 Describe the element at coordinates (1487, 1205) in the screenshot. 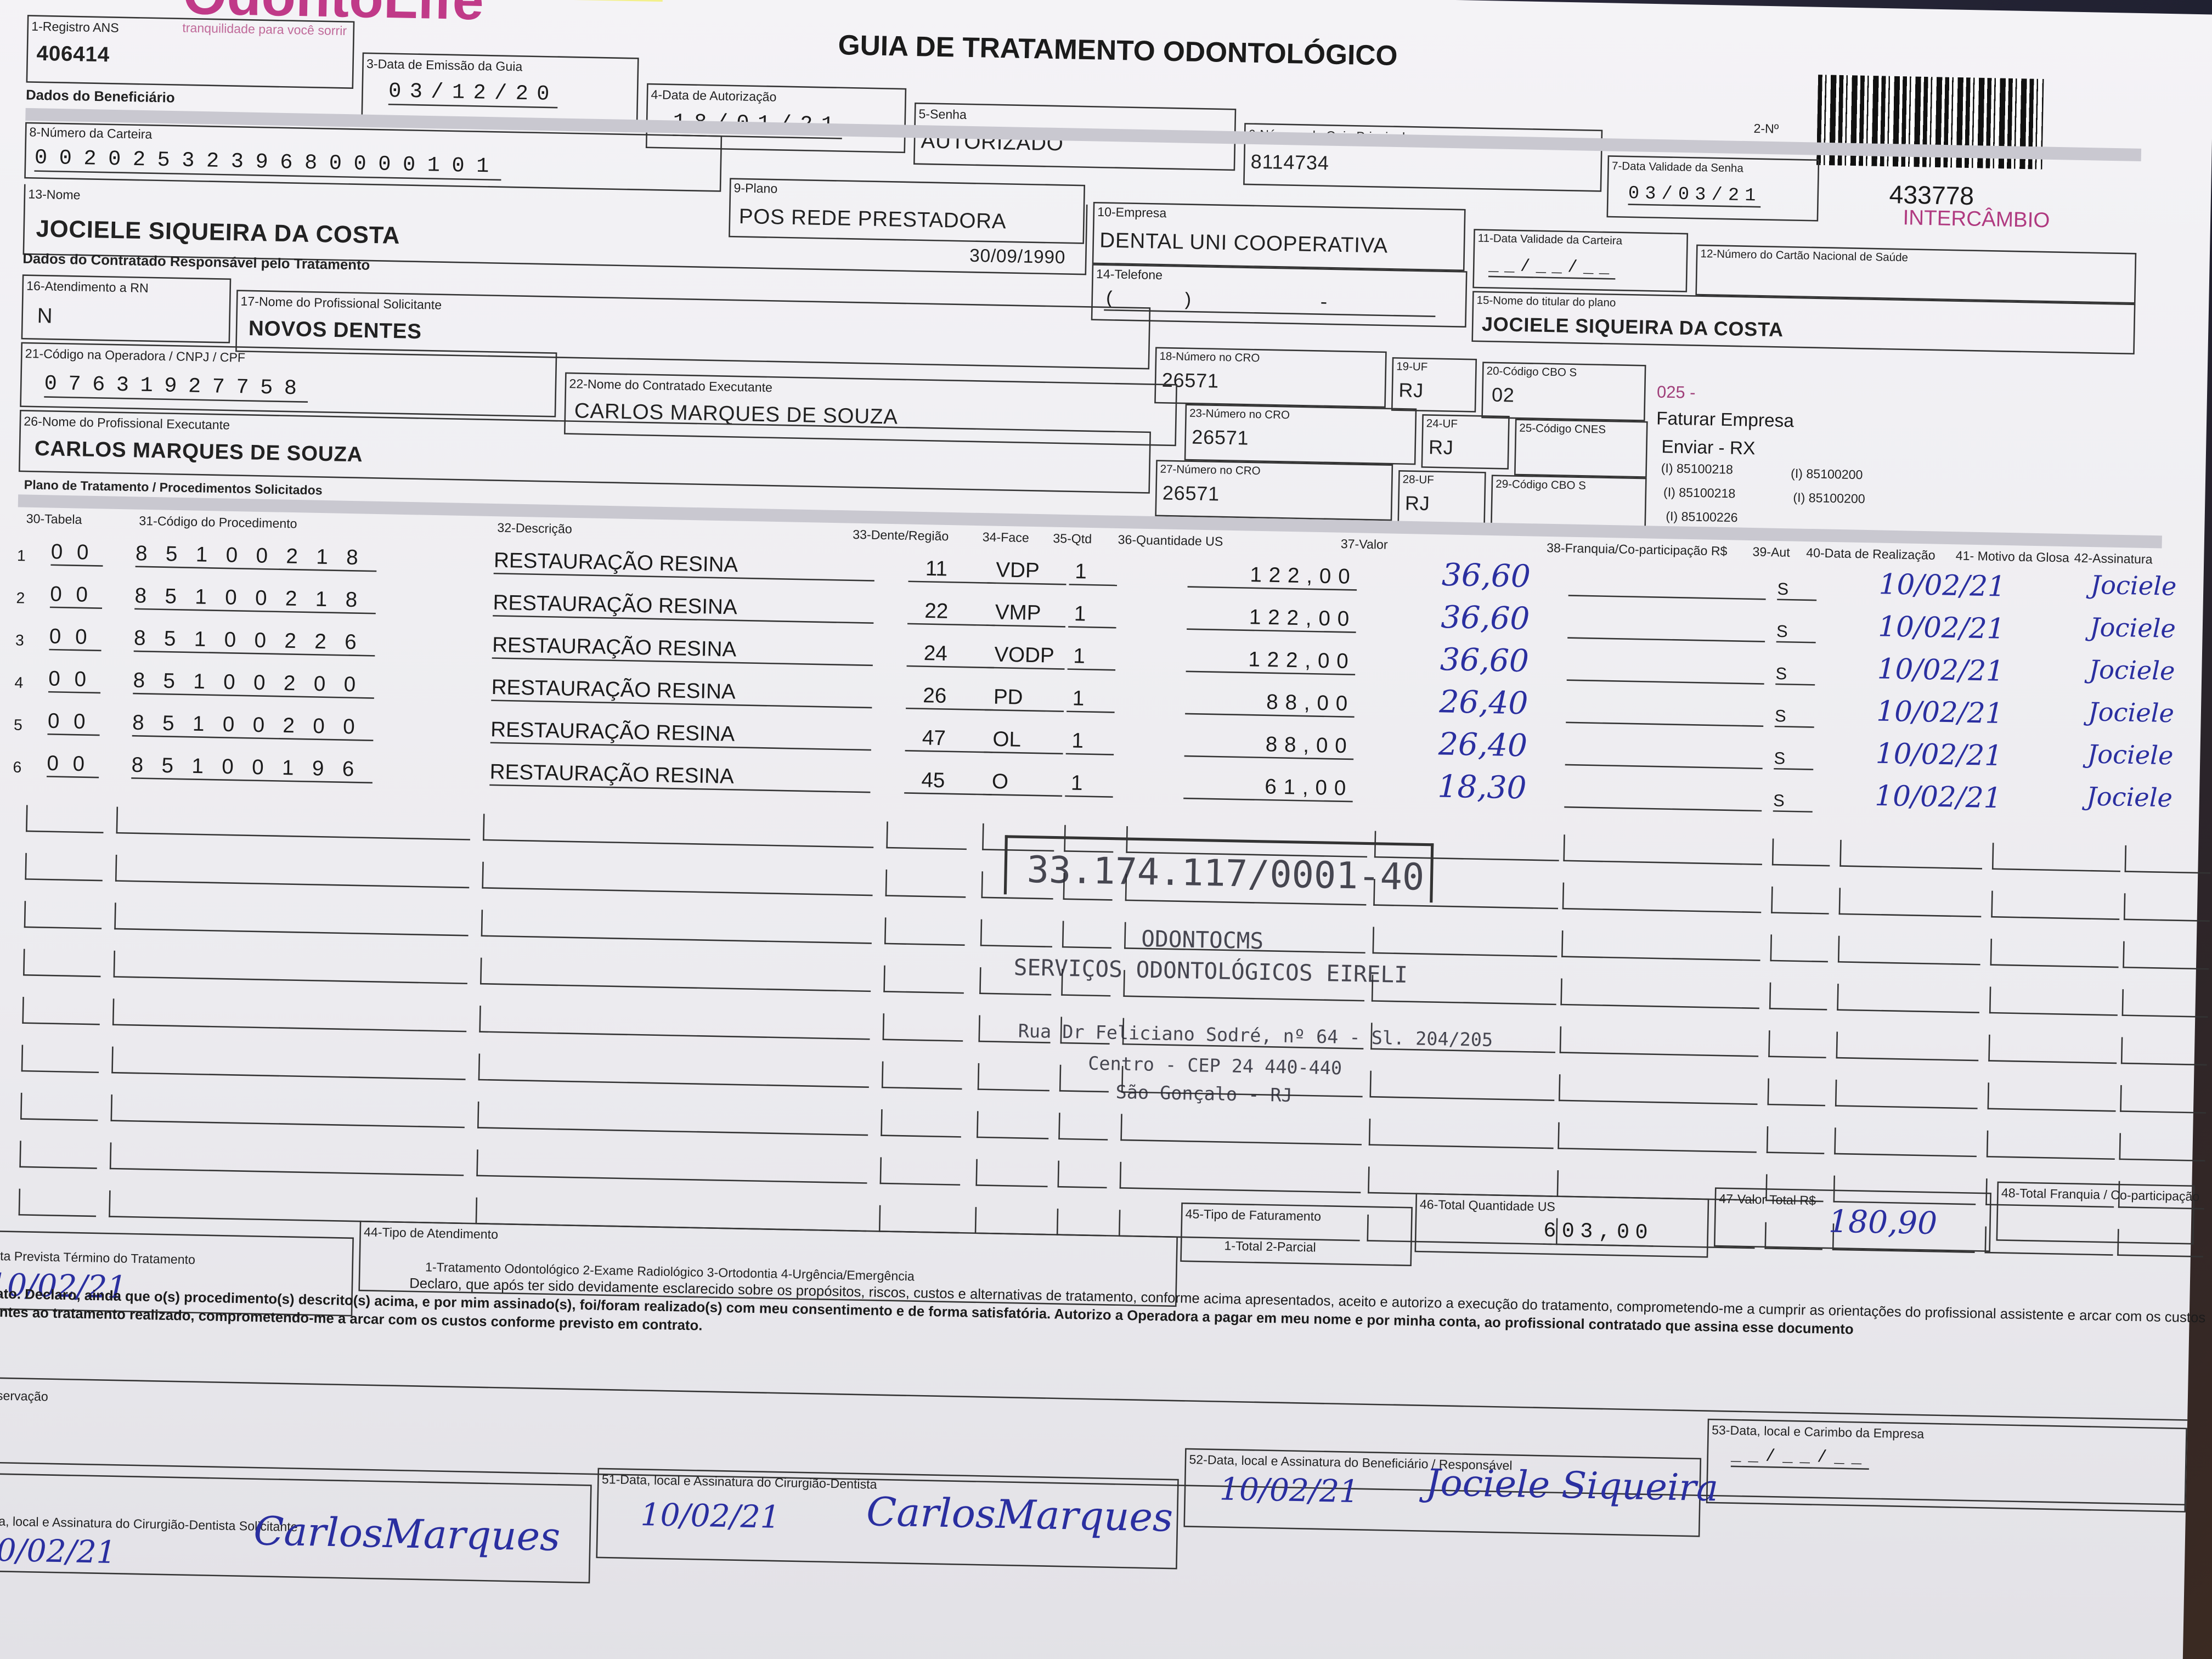

I see `label: 46-Total Quantidade US` at that location.